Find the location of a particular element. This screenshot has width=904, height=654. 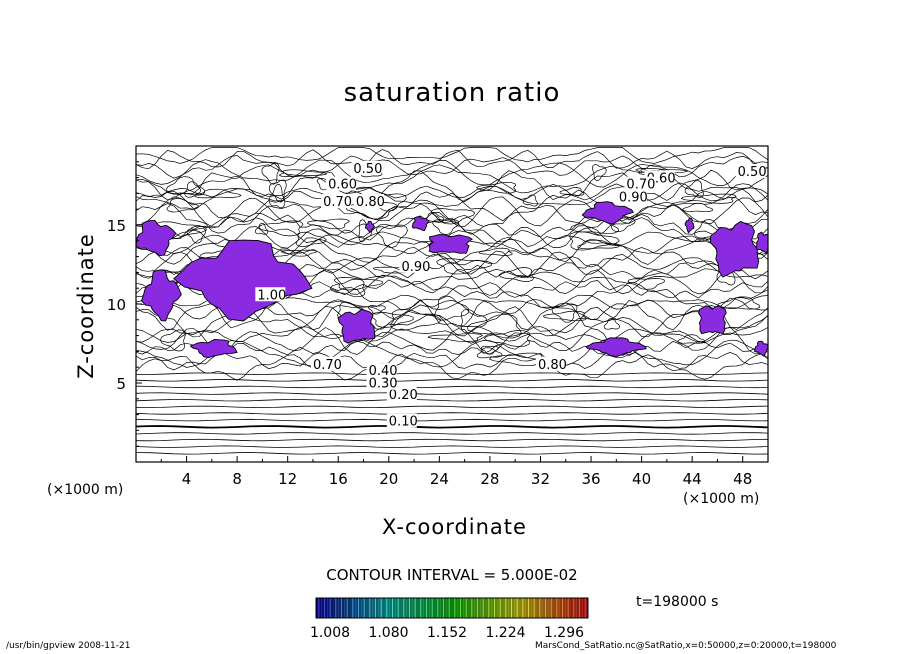

colorbar-stripes is located at coordinates (452, 608).